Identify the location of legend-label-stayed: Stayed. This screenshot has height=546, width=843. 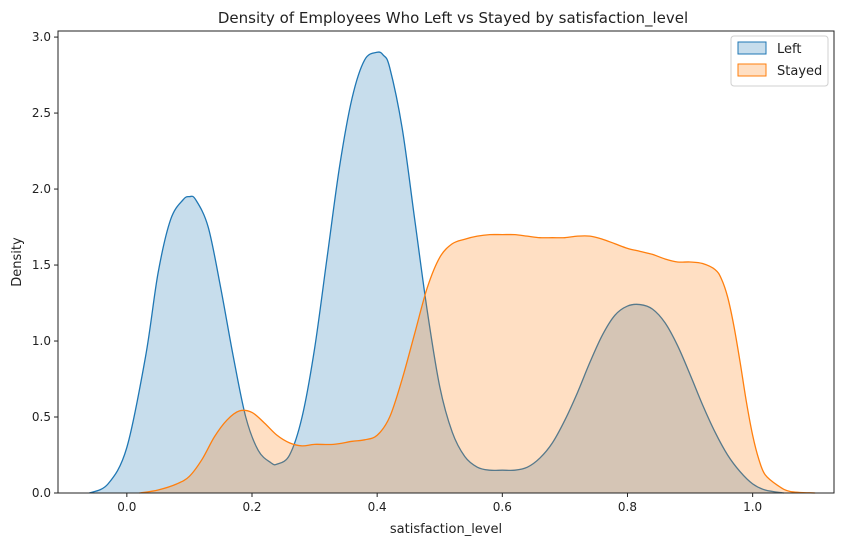
(799, 71).